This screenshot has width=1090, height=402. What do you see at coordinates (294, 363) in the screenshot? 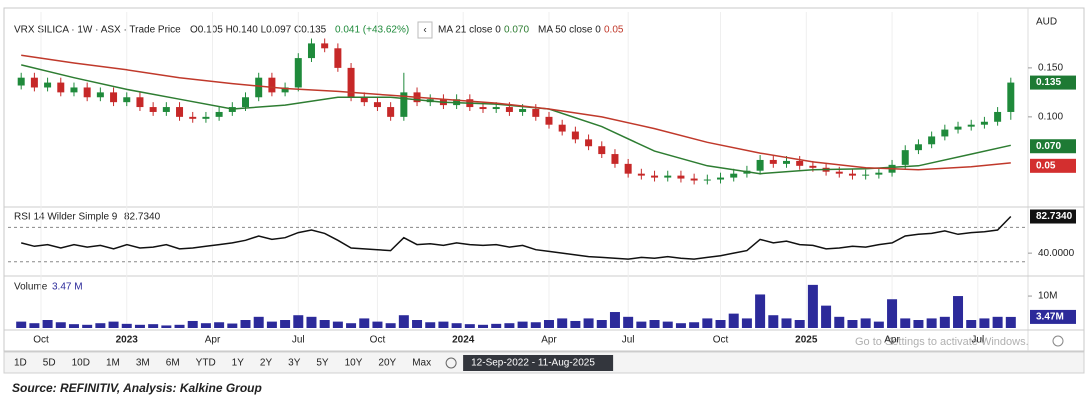
I see `range-button: 3Y` at bounding box center [294, 363].